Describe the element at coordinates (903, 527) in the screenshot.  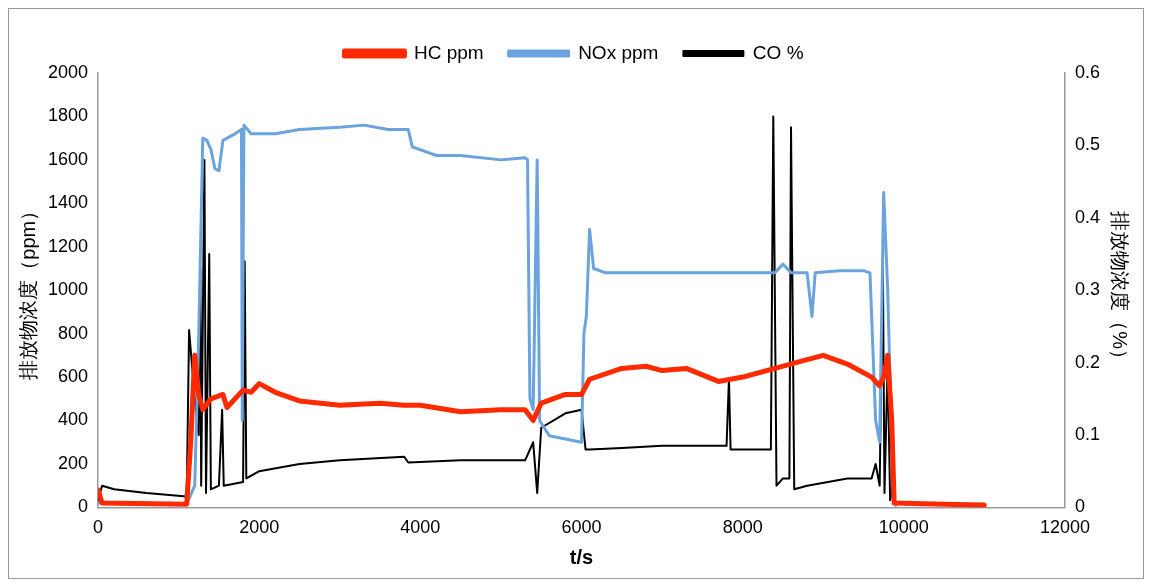
I see `x-tick-label: 10000` at that location.